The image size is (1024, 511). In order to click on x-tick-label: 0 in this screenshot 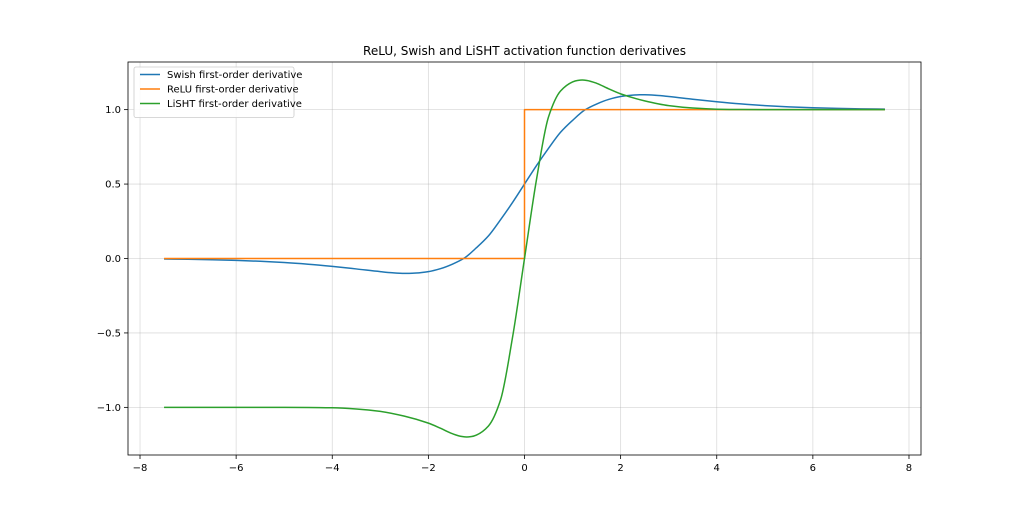, I will do `click(524, 468)`.